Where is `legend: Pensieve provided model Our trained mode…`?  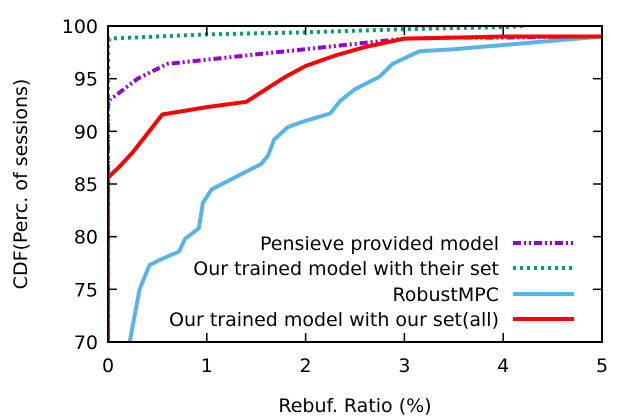 legend: Pensieve provided model Our trained mode… is located at coordinates (371, 282).